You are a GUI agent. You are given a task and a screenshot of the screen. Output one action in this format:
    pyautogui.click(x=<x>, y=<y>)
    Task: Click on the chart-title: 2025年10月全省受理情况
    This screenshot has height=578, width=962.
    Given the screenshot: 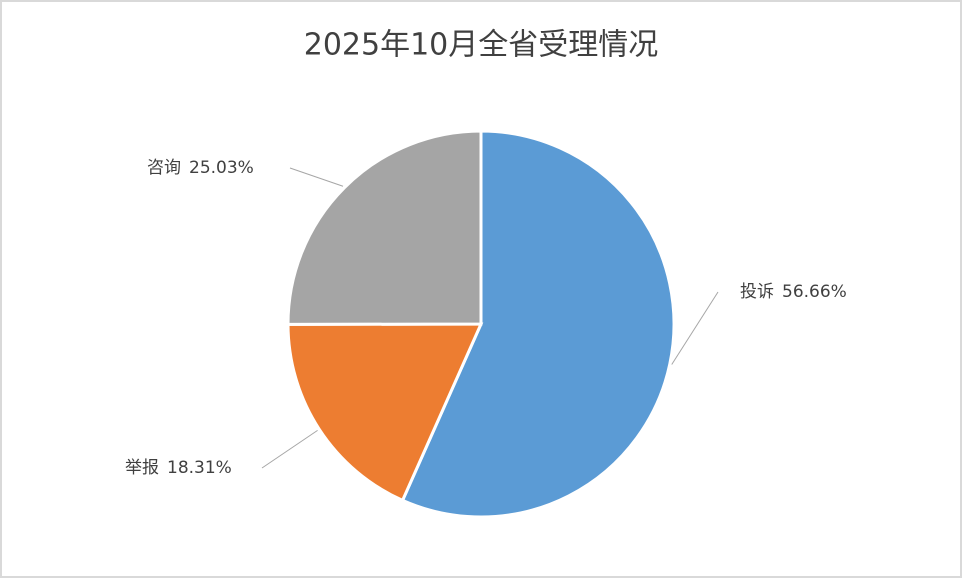 What is the action you would take?
    pyautogui.click(x=481, y=45)
    